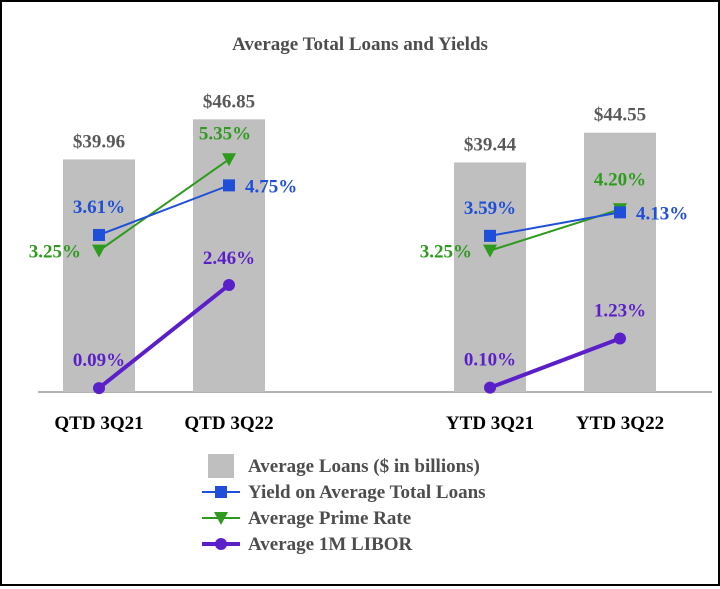 Image resolution: width=720 pixels, height=589 pixels. I want to click on legend-swatch-bar, so click(221, 466).